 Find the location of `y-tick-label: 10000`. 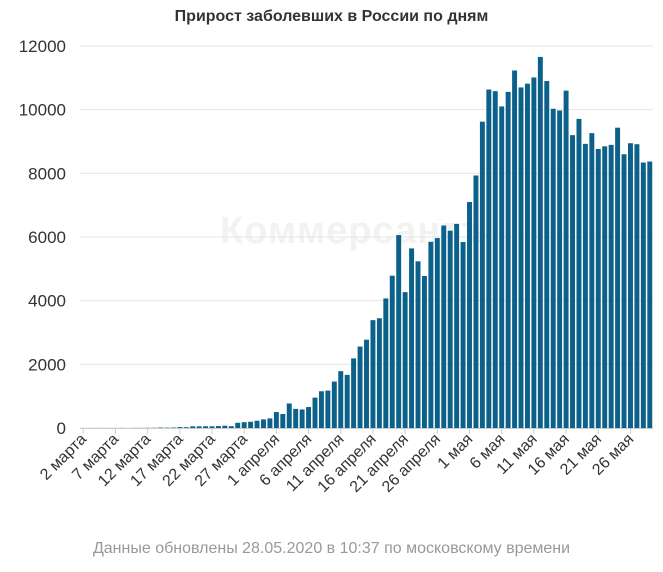

y-tick-label: 10000 is located at coordinates (42, 110).